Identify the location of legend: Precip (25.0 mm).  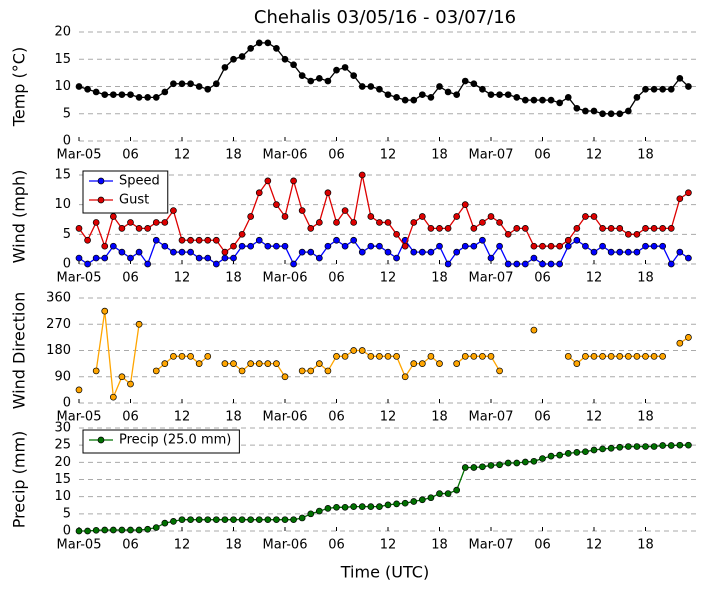
(161, 441).